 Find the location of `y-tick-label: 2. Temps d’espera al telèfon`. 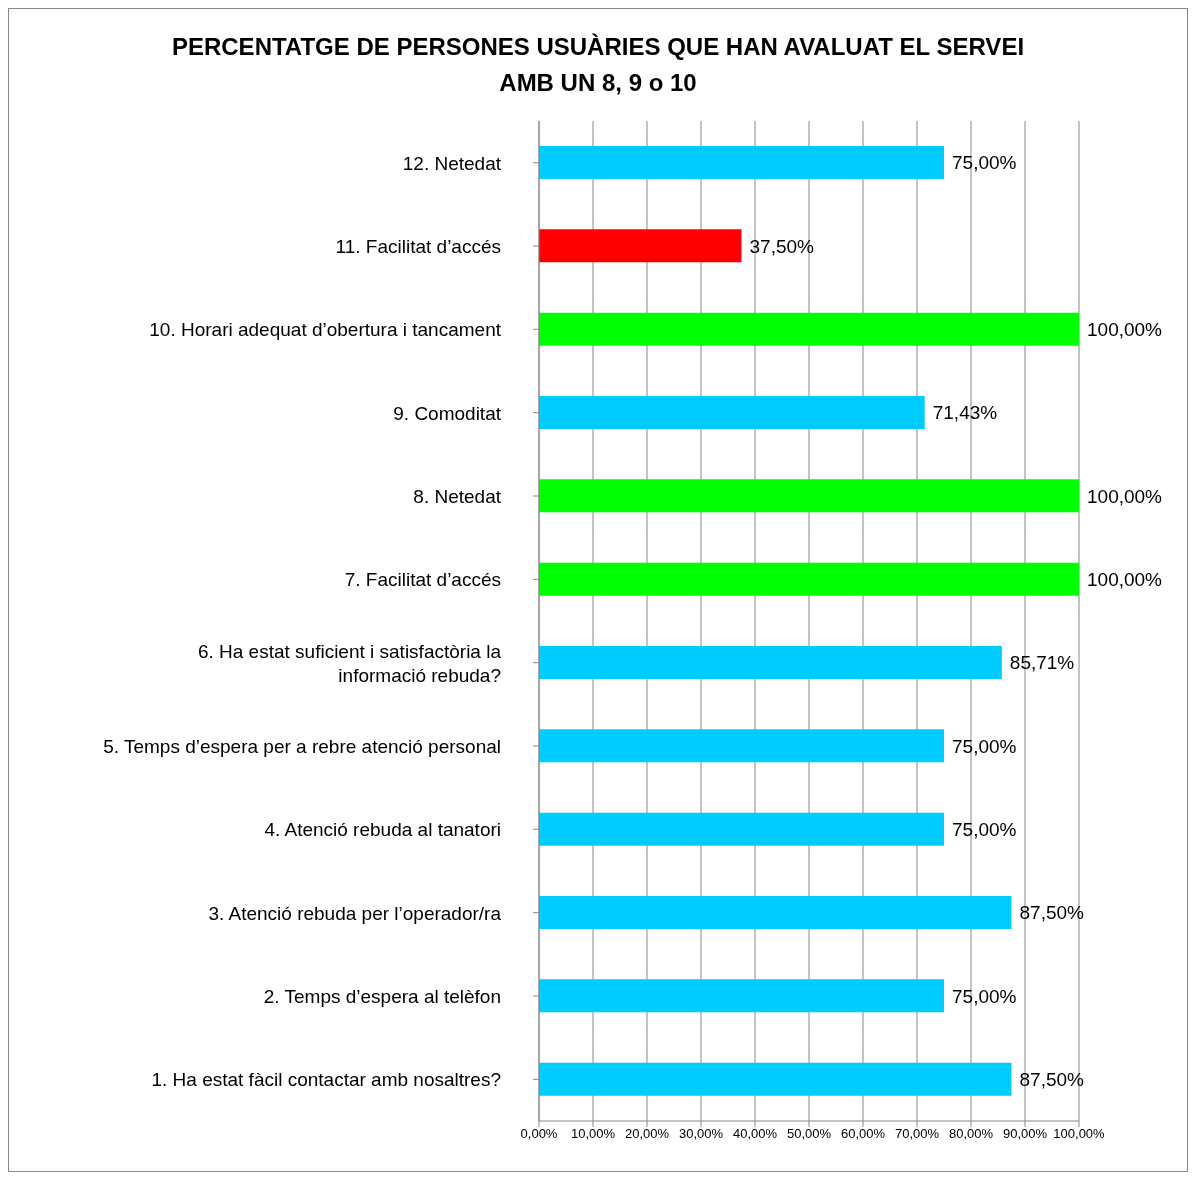

y-tick-label: 2. Temps d’espera al telèfon is located at coordinates (382, 996).